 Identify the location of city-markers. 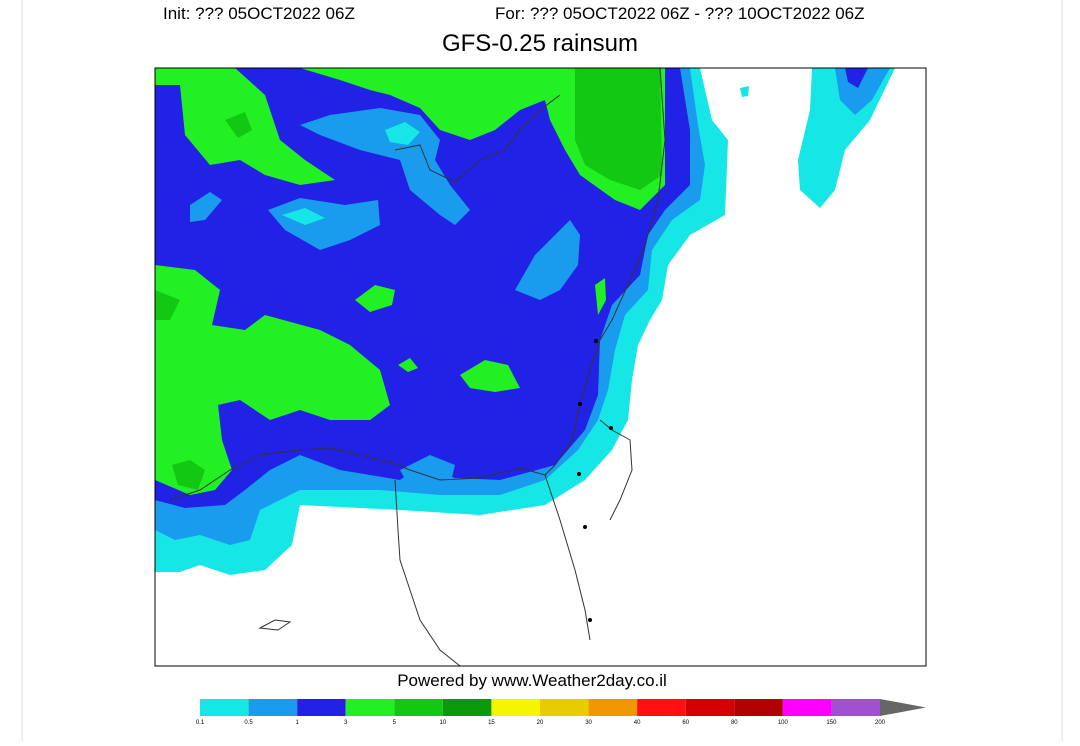
(595, 480).